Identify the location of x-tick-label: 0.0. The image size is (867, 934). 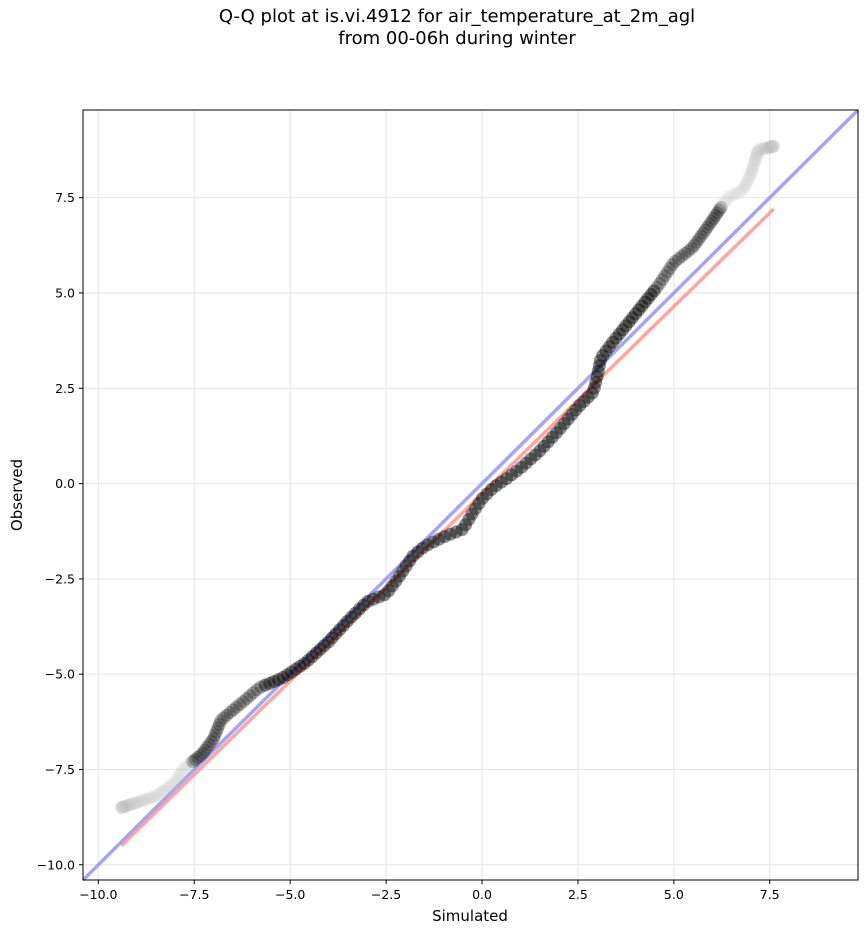
(482, 894).